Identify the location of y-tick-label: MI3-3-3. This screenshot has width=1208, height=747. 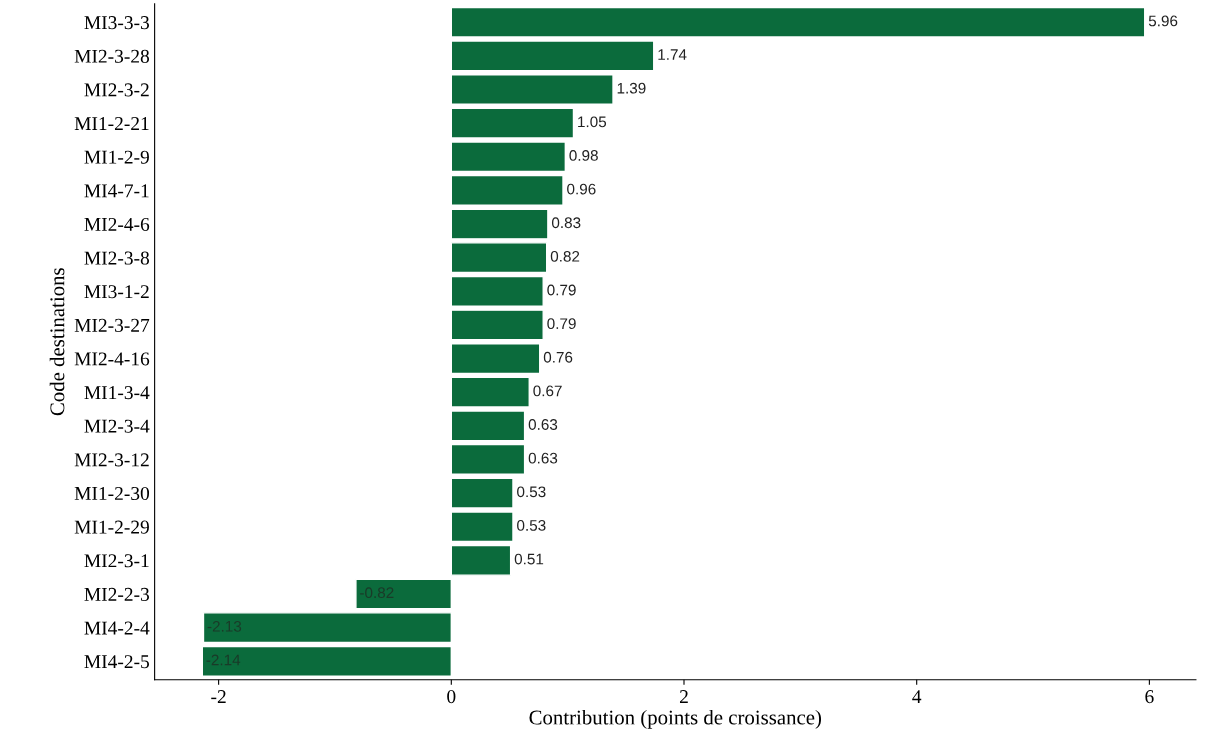
(116, 23).